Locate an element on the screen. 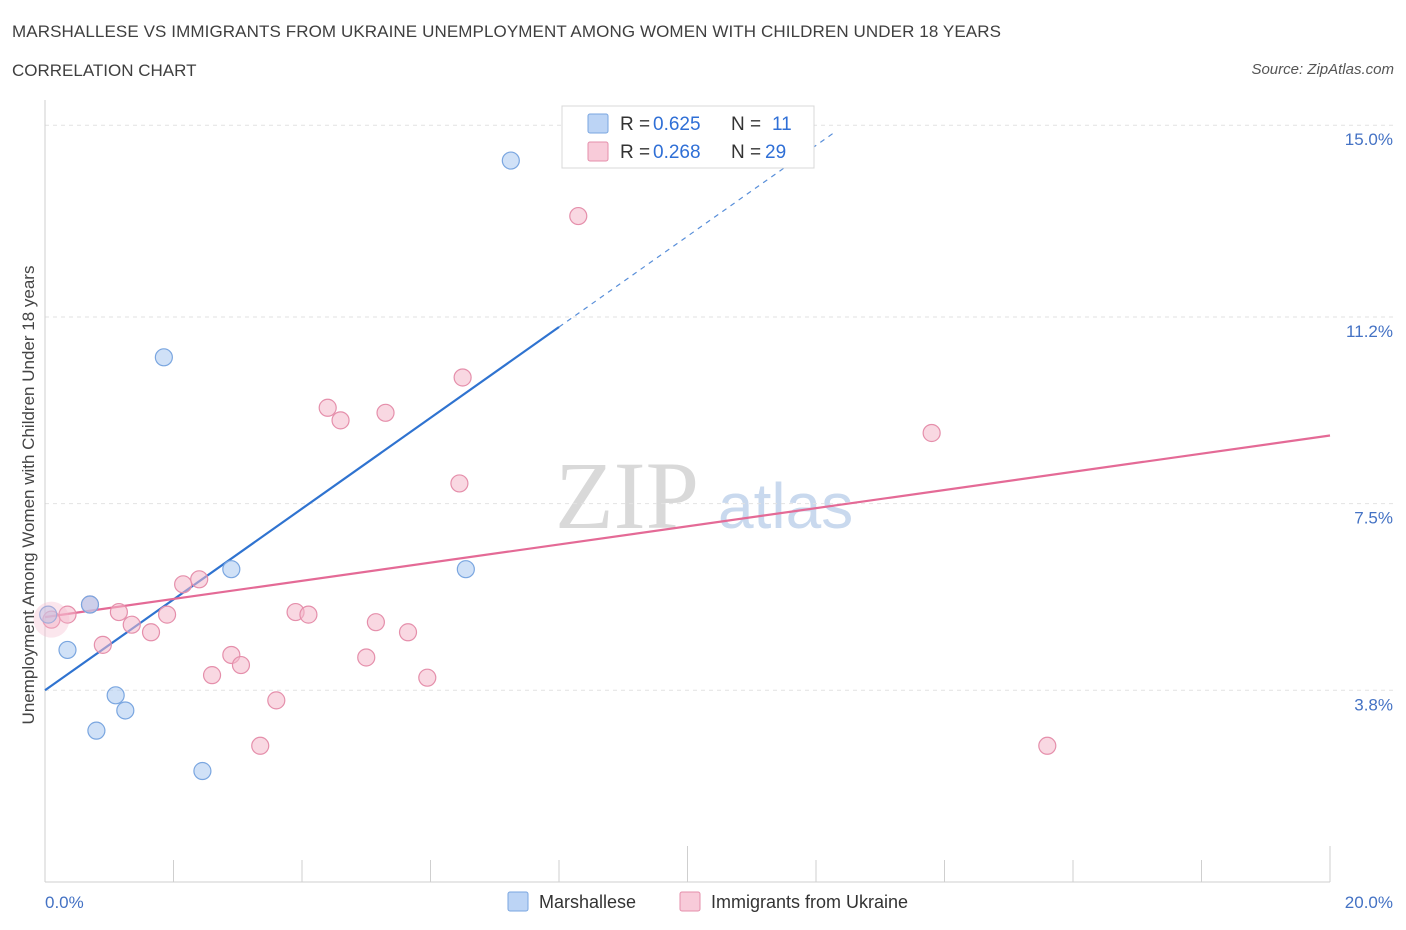 The width and height of the screenshot is (1406, 930). legend-swatch-ukraine is located at coordinates (598, 151).